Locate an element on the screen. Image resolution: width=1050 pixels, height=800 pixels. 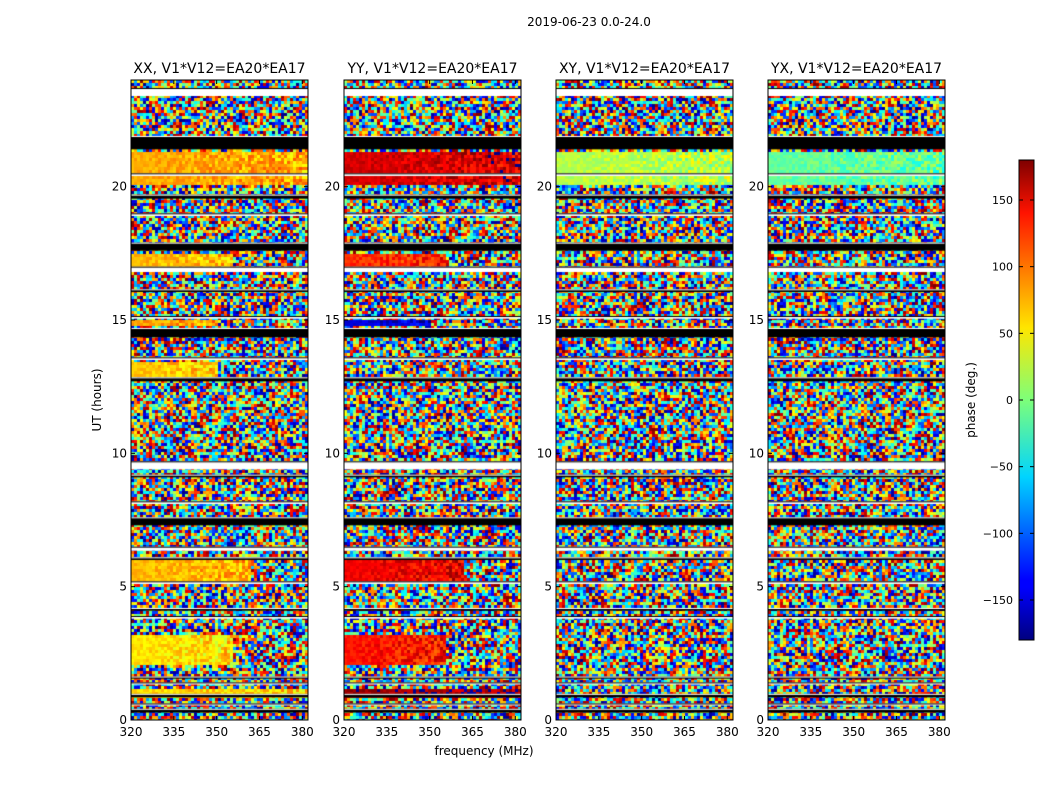
colorbar-tick-label: 150 is located at coordinates (1002, 200).